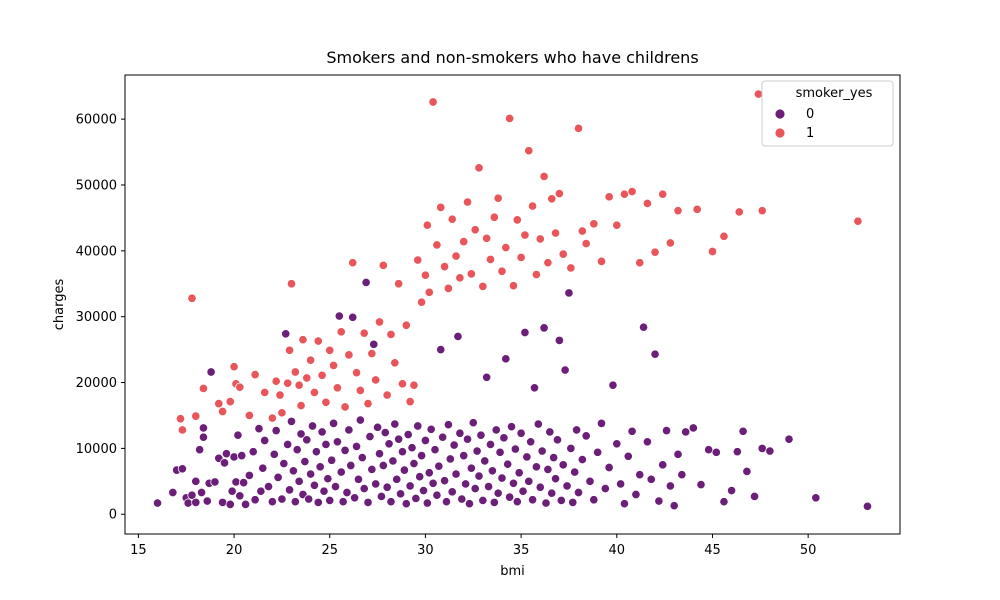  What do you see at coordinates (329, 550) in the screenshot?
I see `x-tick-label: 25` at bounding box center [329, 550].